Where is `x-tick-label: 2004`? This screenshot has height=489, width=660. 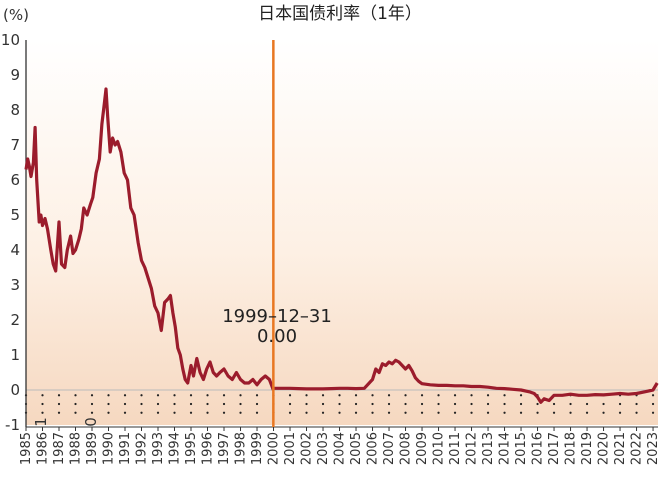
x-tick-label: 2004 is located at coordinates (340, 448).